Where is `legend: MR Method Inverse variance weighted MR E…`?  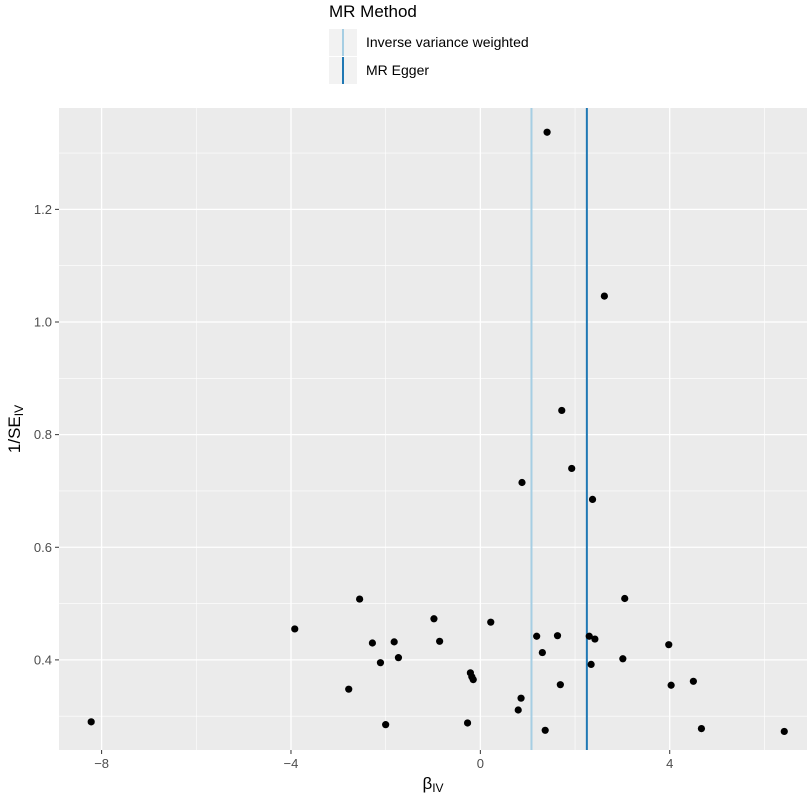 legend: MR Method Inverse variance weighted MR E… is located at coordinates (429, 43).